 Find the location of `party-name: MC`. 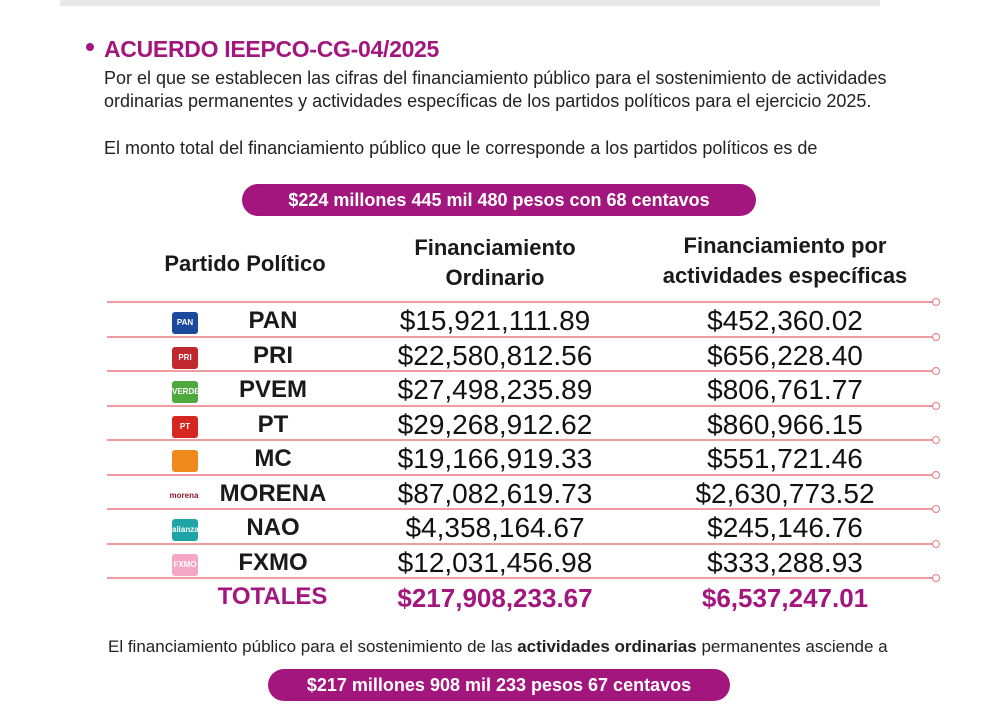

party-name: MC is located at coordinates (273, 458).